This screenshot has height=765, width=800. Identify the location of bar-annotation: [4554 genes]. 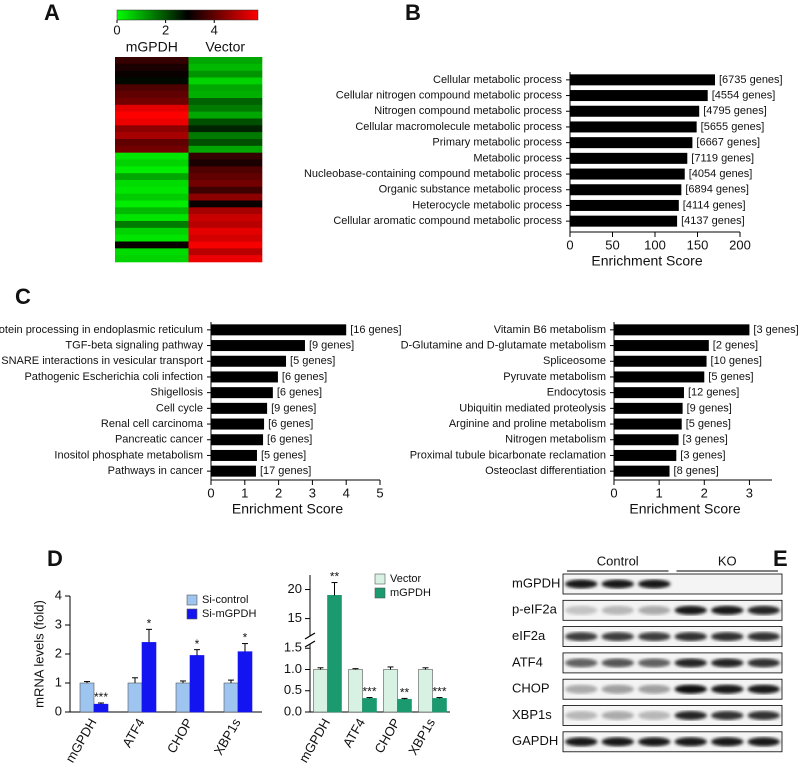
(744, 95).